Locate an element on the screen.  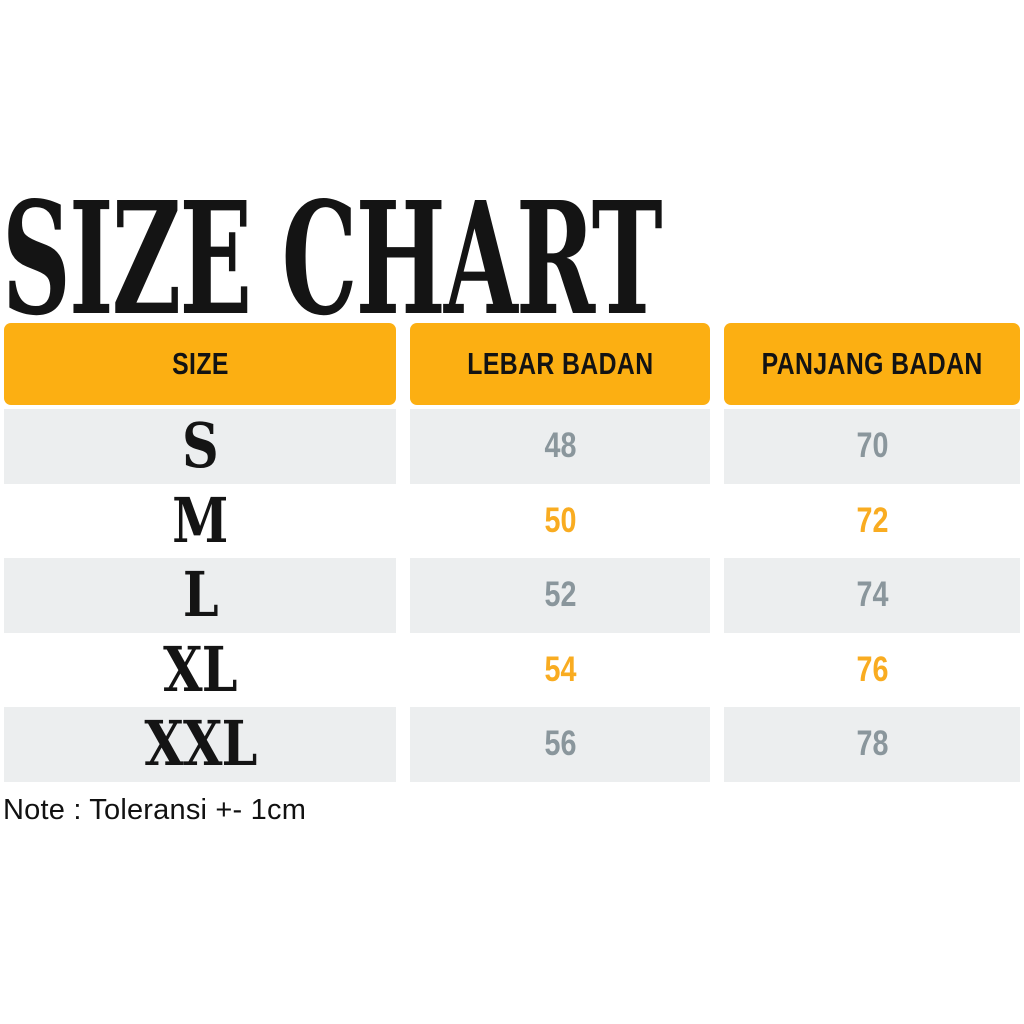
header-cell-panjang-badan: PANJANG BADAN is located at coordinates (872, 364).